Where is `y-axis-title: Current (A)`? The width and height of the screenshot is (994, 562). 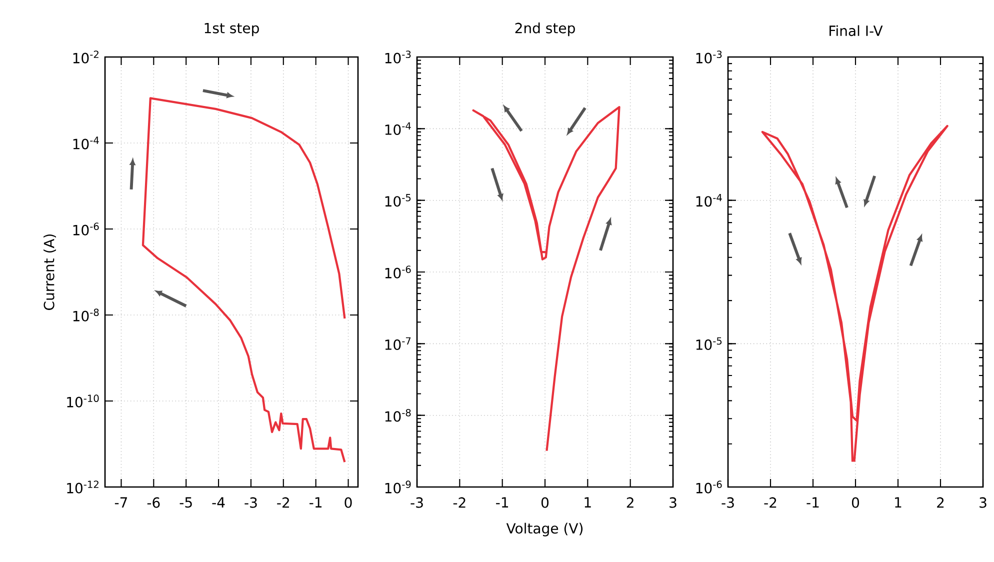 y-axis-title: Current (A) is located at coordinates (50, 272).